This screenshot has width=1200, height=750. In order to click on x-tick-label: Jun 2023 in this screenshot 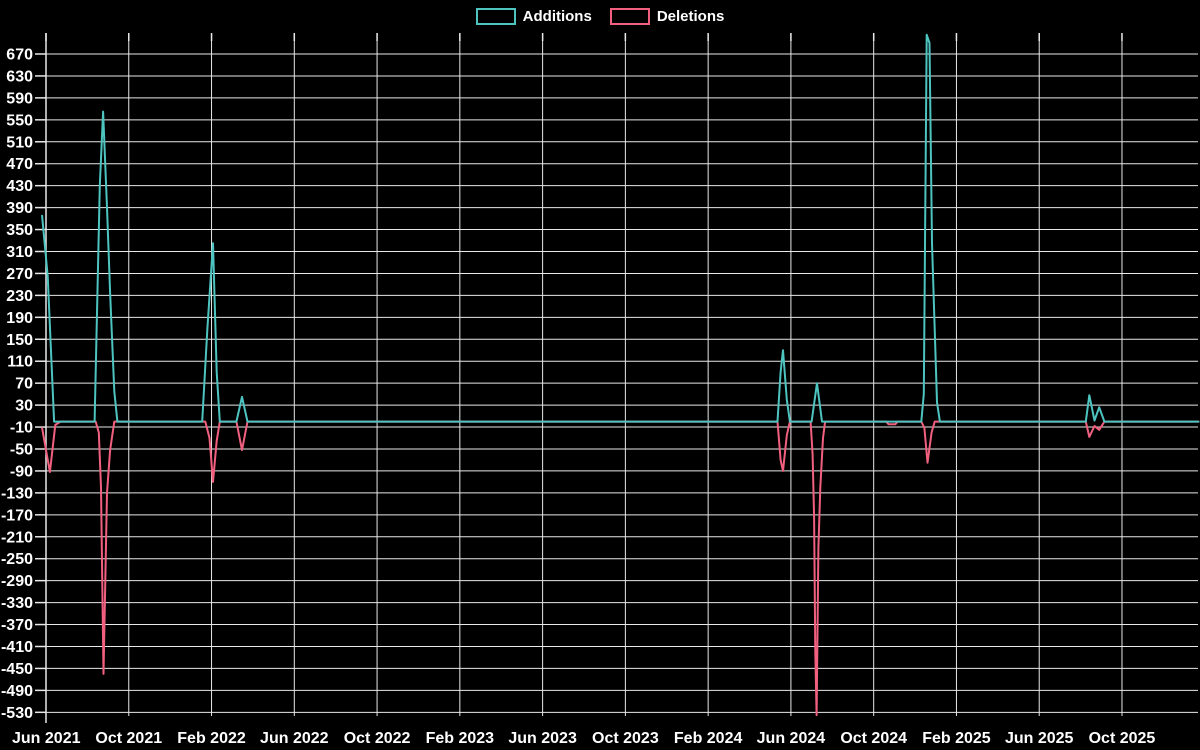, I will do `click(542, 738)`.